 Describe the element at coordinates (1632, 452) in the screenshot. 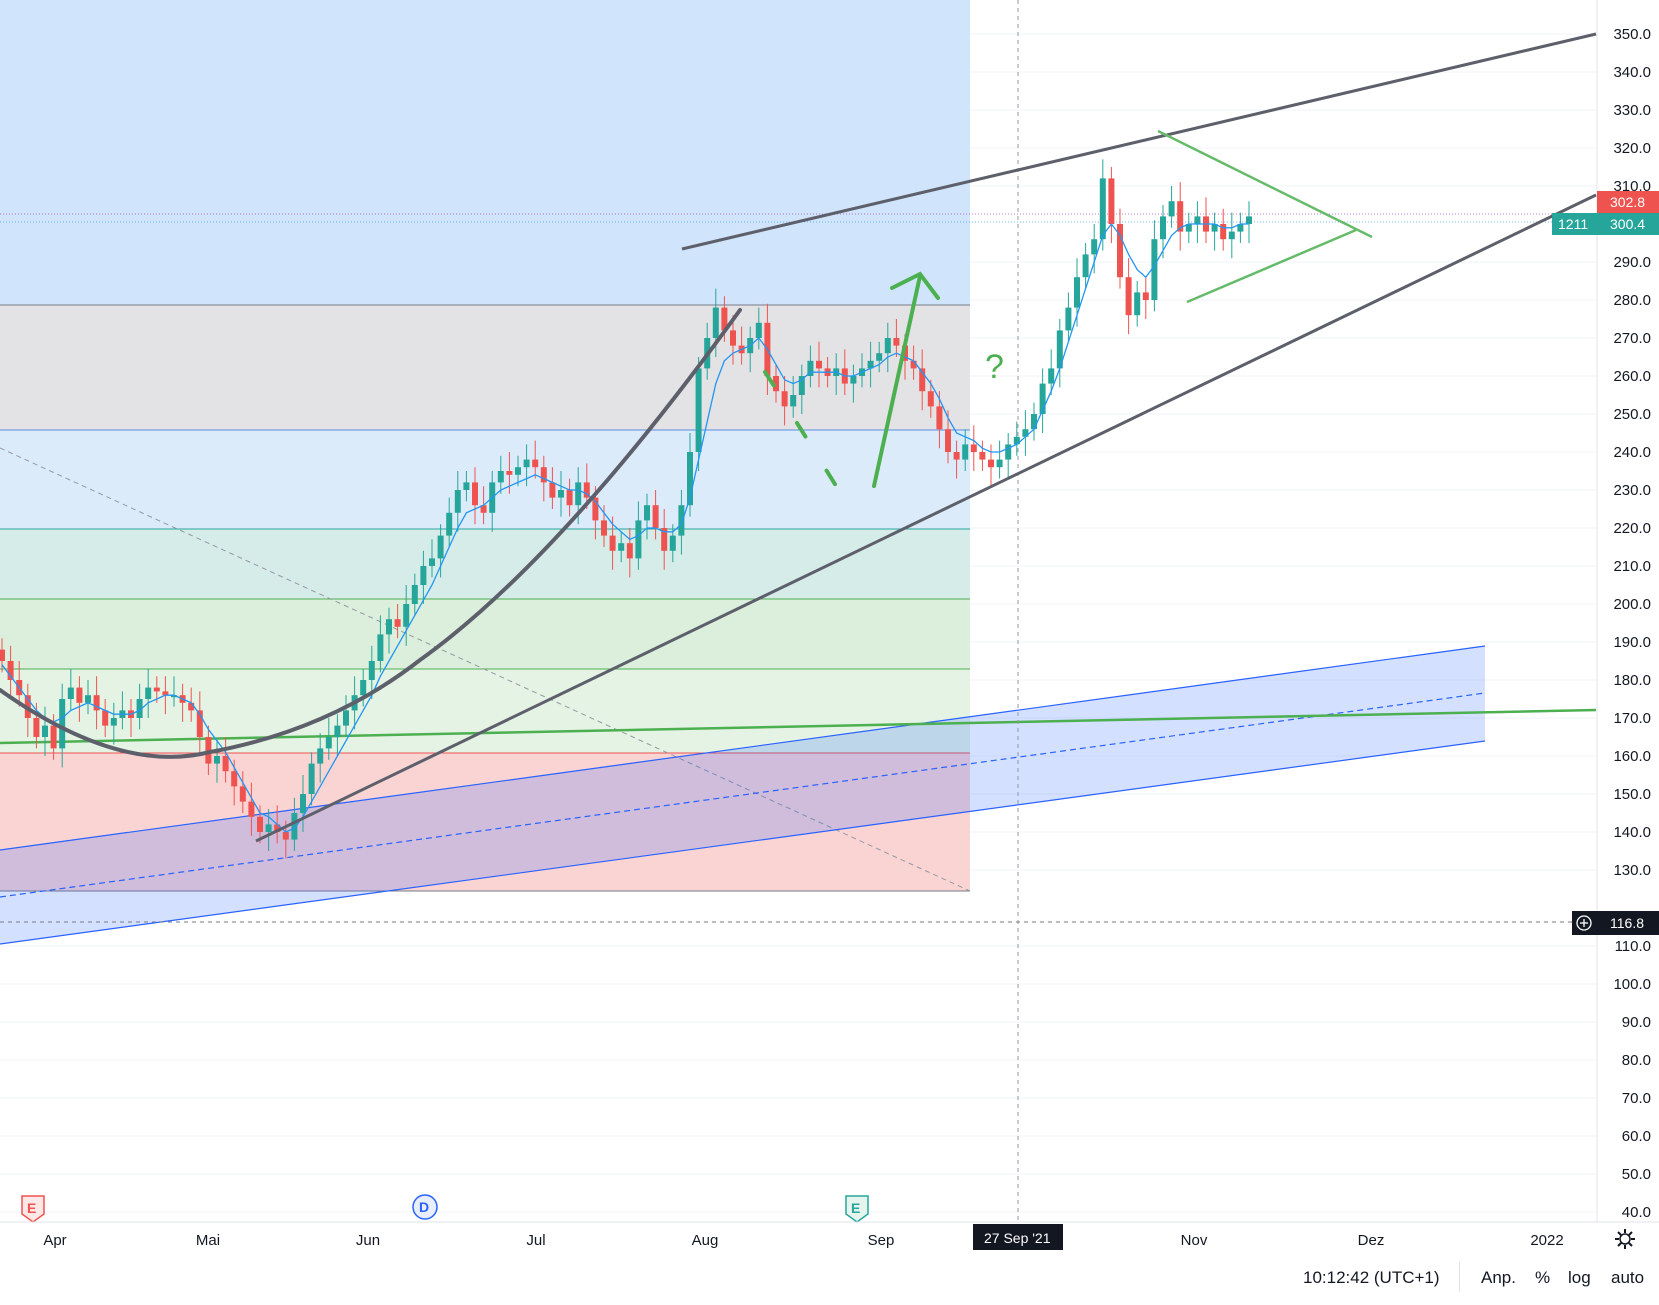

I see `price-tick-label: 240.0` at that location.